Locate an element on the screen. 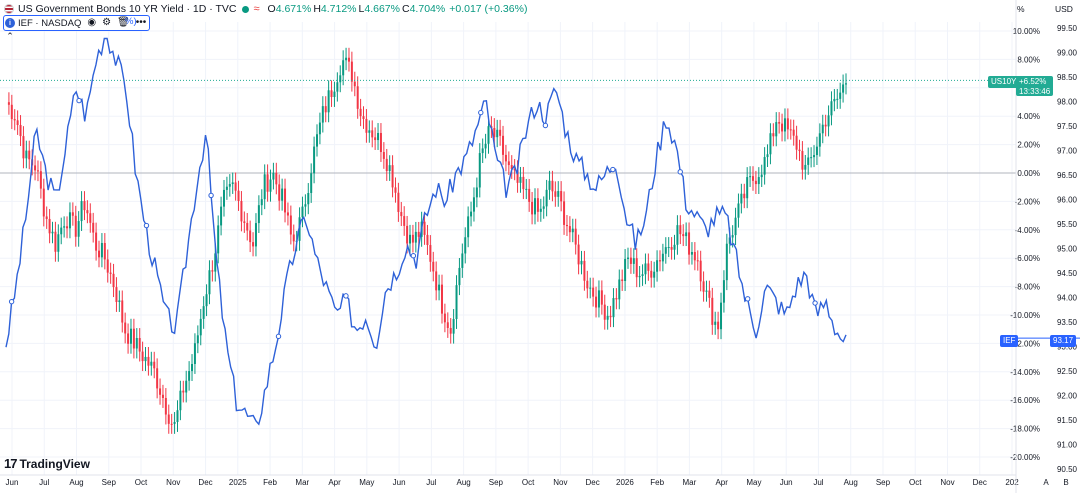 The height and width of the screenshot is (493, 1080). collapse-icon: ⌃ is located at coordinates (10, 36).